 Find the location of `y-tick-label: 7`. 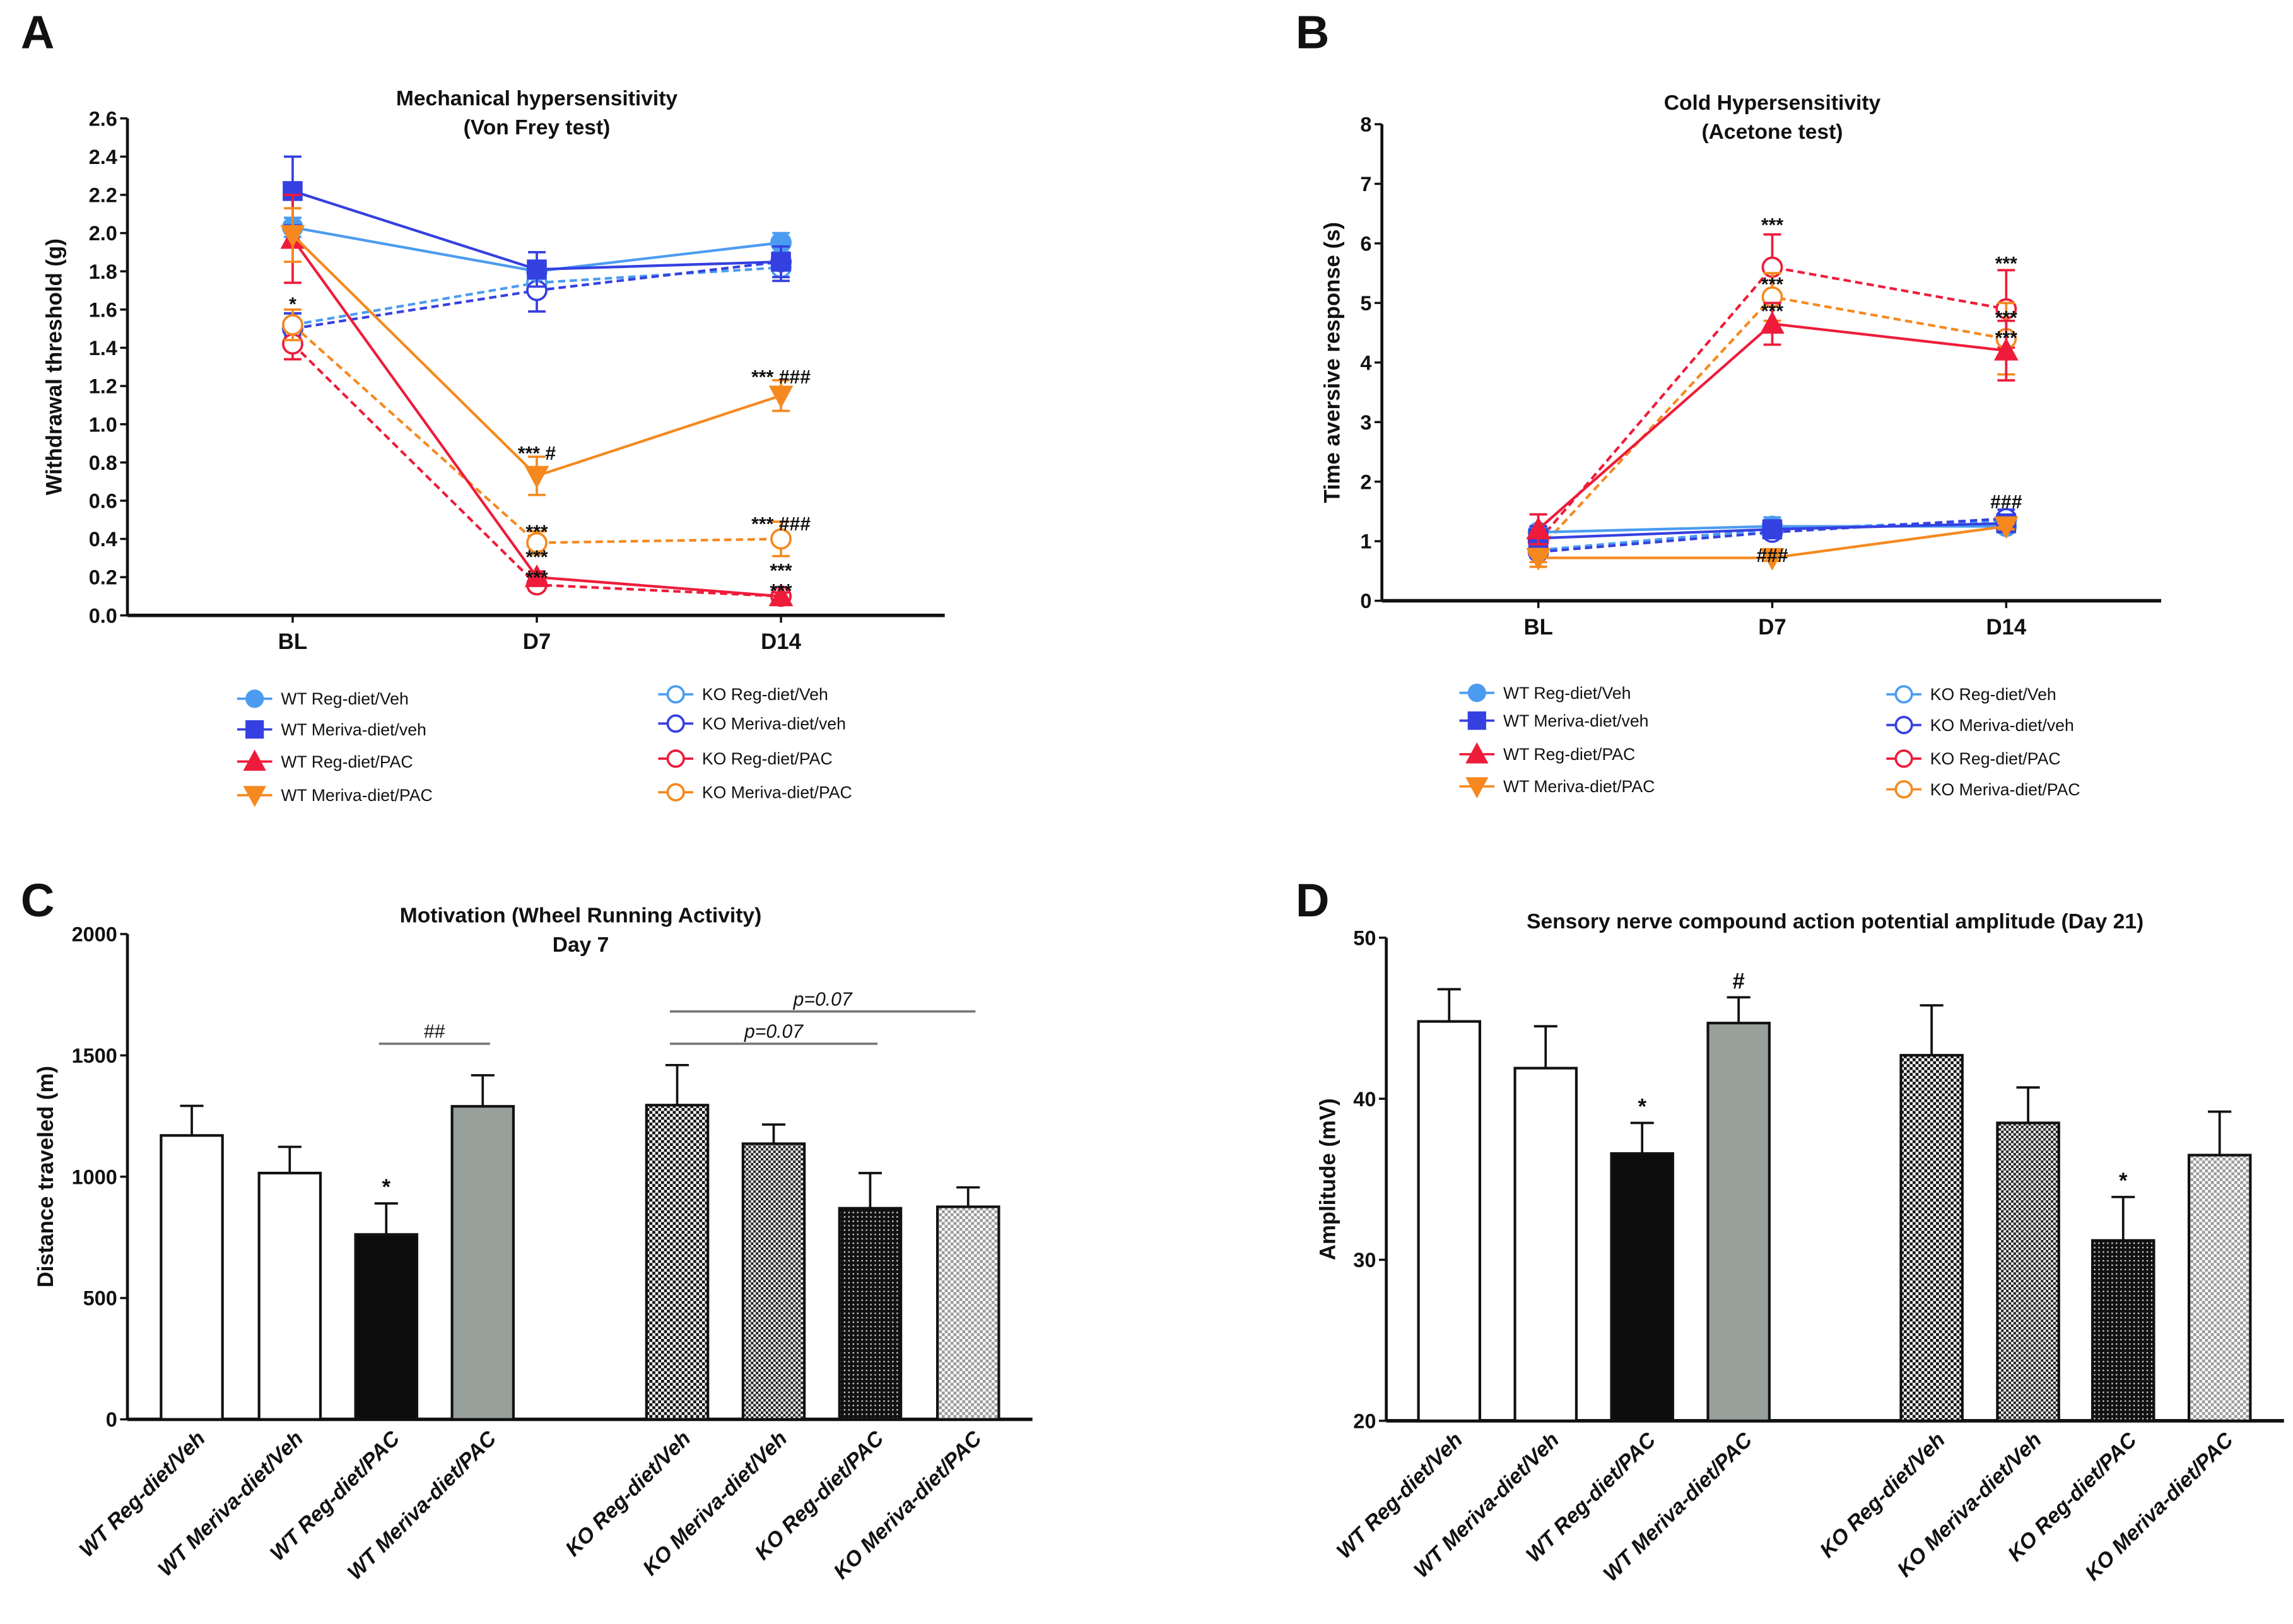

y-tick-label: 7 is located at coordinates (1366, 184).